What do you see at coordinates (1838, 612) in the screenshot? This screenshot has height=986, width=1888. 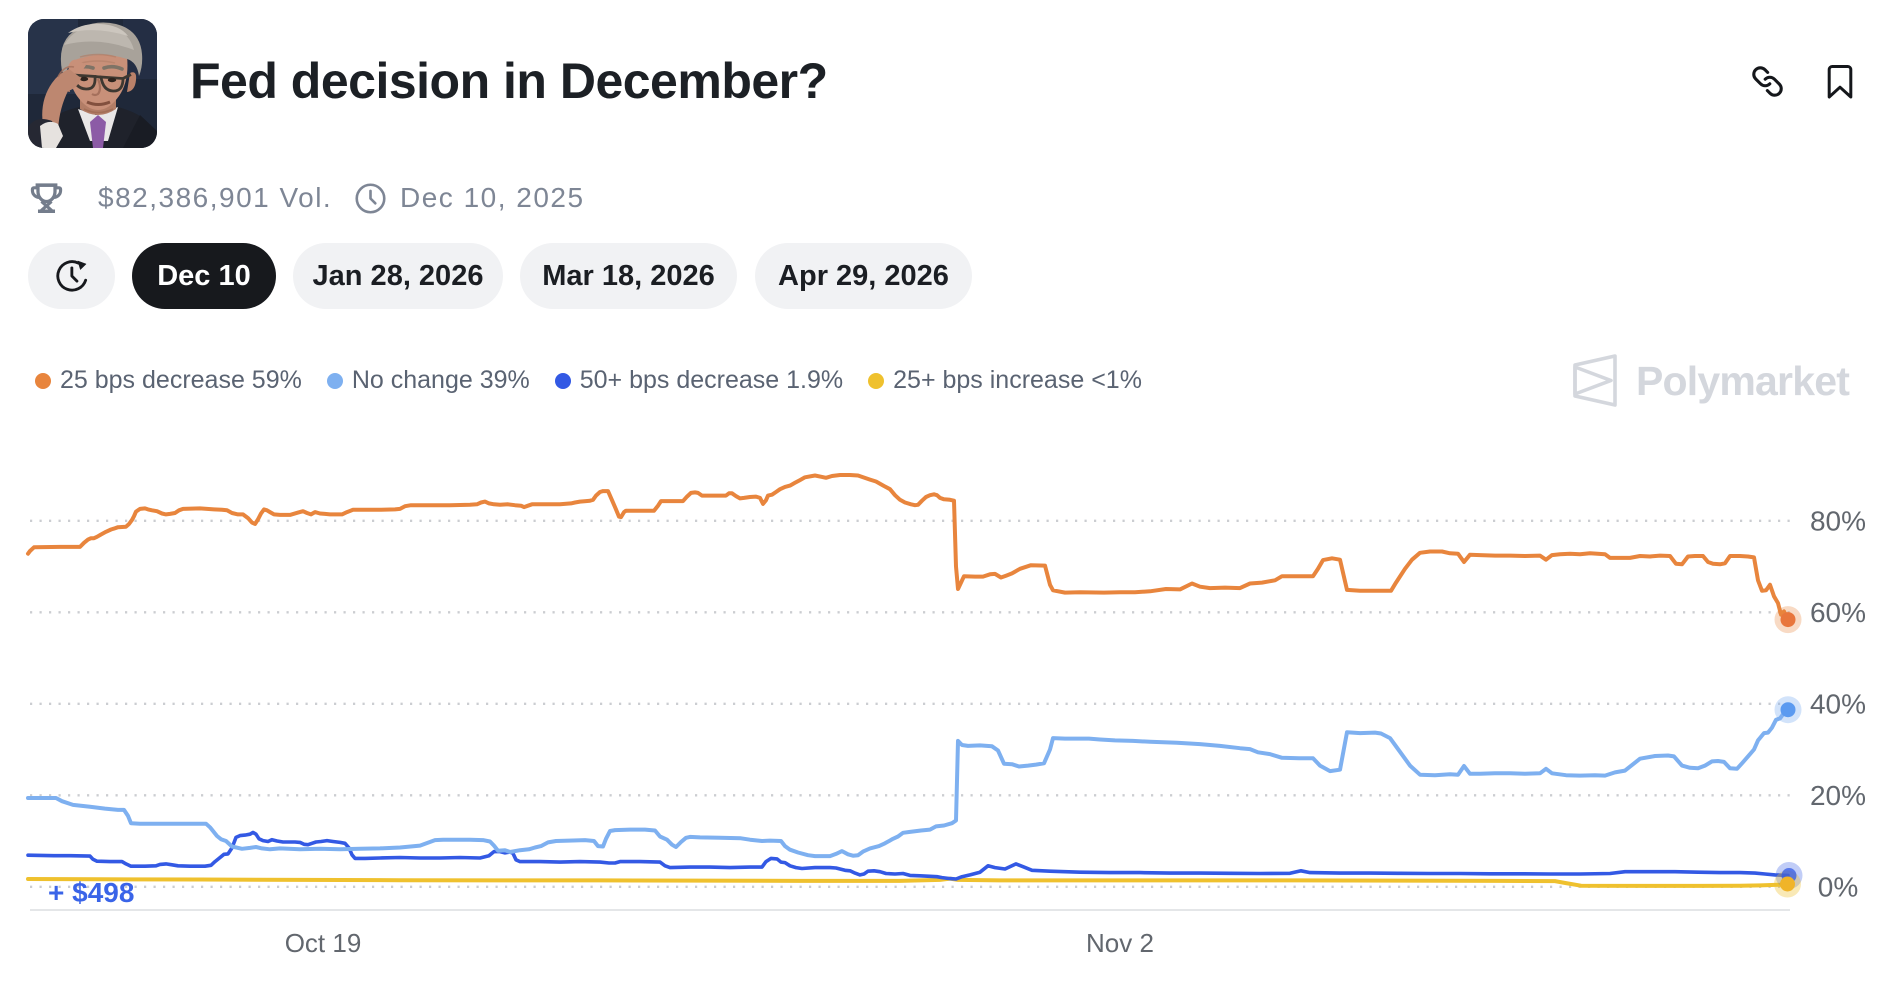 I see `svg-text: 60%` at bounding box center [1838, 612].